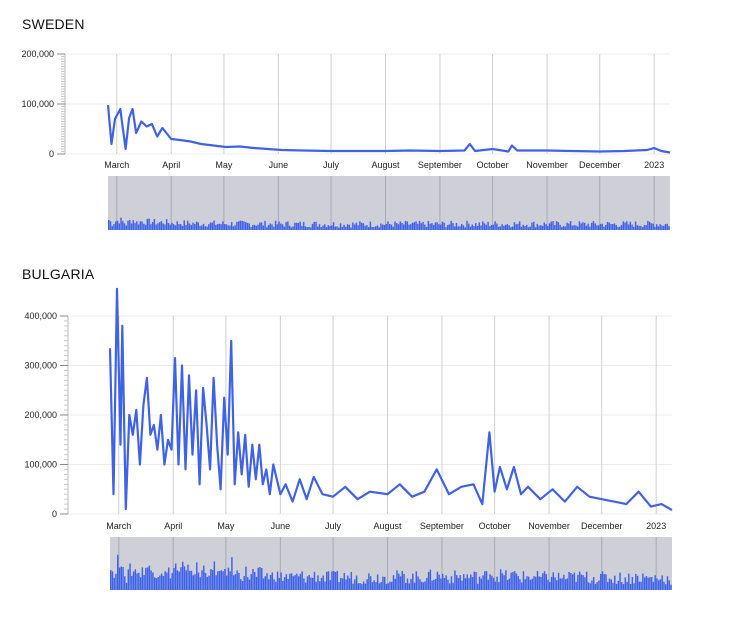 The image size is (731, 623). I want to click on chart-title-bulgaria: BULGARIA, so click(58, 274).